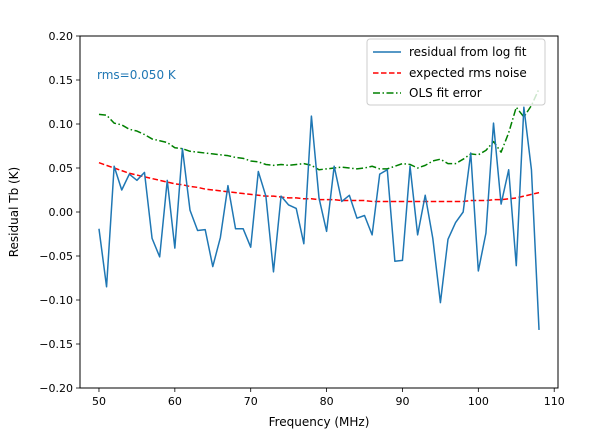 This screenshot has width=598, height=437. Describe the element at coordinates (175, 401) in the screenshot. I see `x-tick-label: 60` at that location.